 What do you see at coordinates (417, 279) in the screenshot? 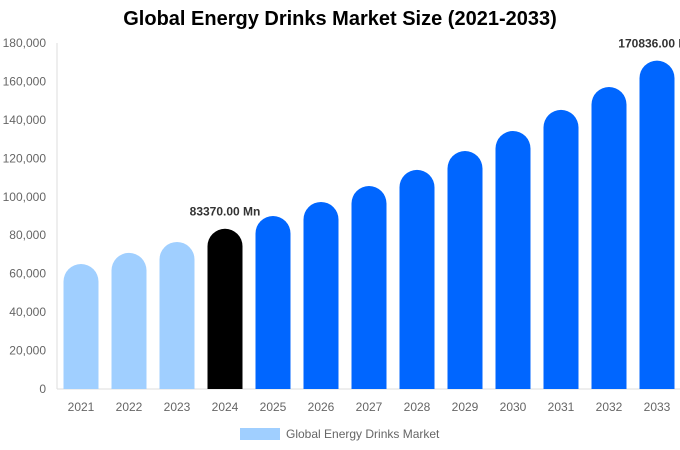
I see `bar-2028` at bounding box center [417, 279].